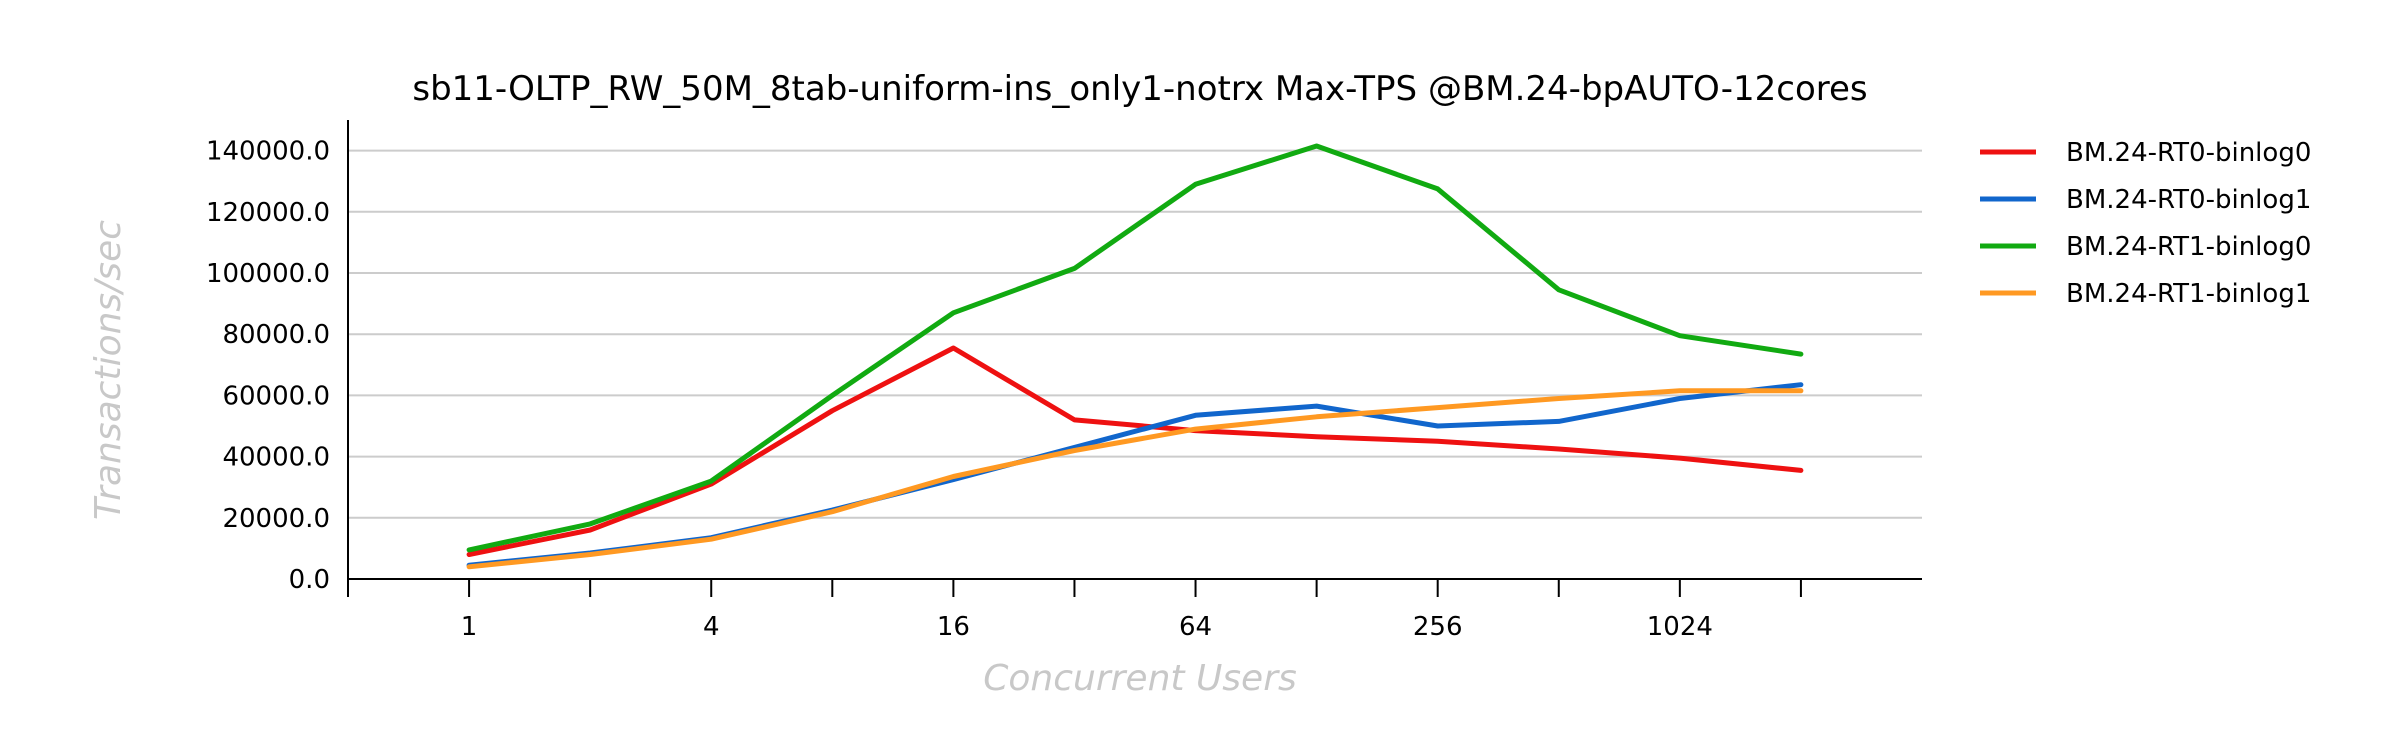  Describe the element at coordinates (711, 627) in the screenshot. I see `x-tick-label: 4` at that location.